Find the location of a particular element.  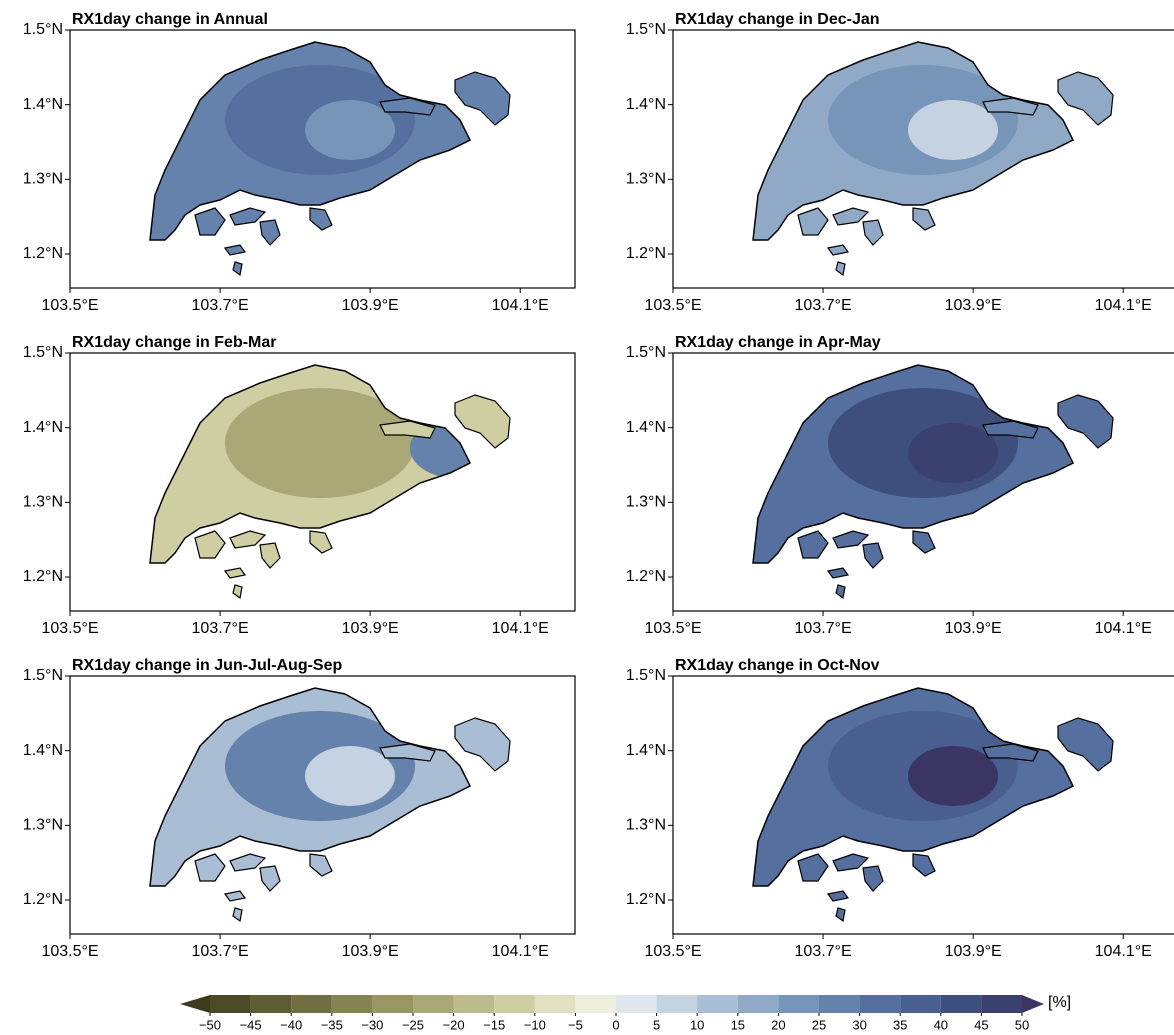

colorbar-tick-label: −20 is located at coordinates (454, 1024).